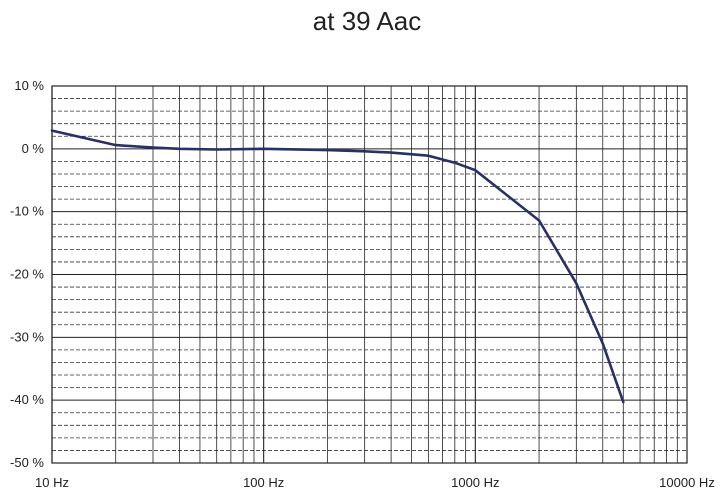 Image resolution: width=722 pixels, height=500 pixels. Describe the element at coordinates (52, 482) in the screenshot. I see `x-tick-label: 10 Hz` at that location.